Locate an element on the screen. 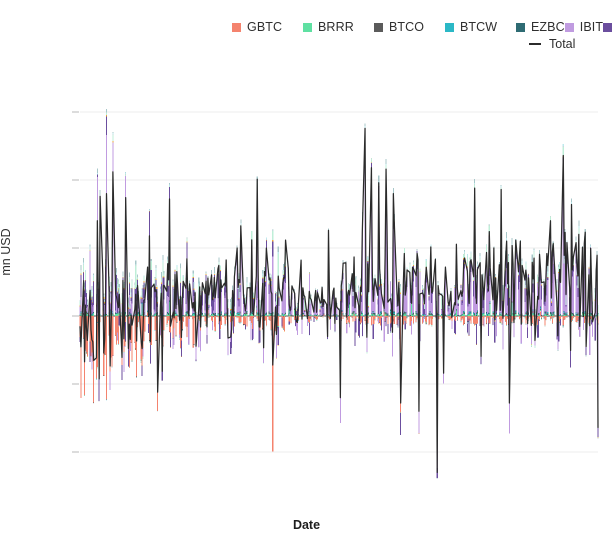 This screenshot has width=613, height=546. legend-item-btco: BTCO is located at coordinates (409, 27).